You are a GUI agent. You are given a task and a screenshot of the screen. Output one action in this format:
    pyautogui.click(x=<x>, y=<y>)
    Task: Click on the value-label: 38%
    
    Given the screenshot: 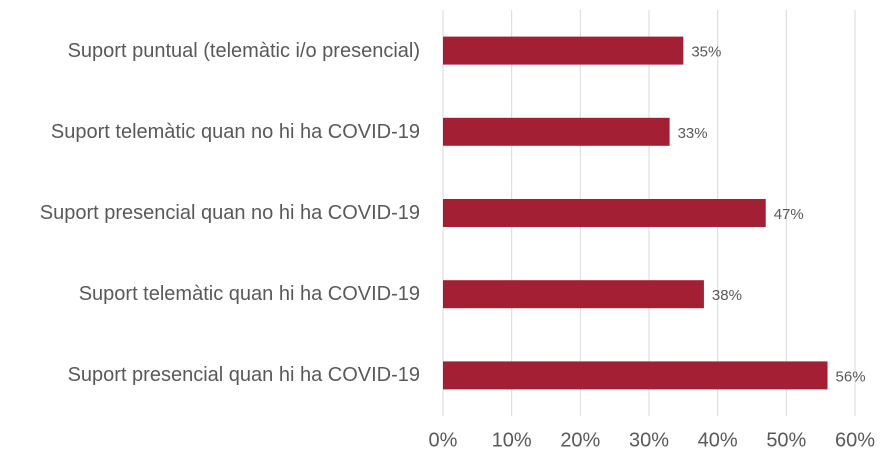 What is the action you would take?
    pyautogui.click(x=727, y=295)
    